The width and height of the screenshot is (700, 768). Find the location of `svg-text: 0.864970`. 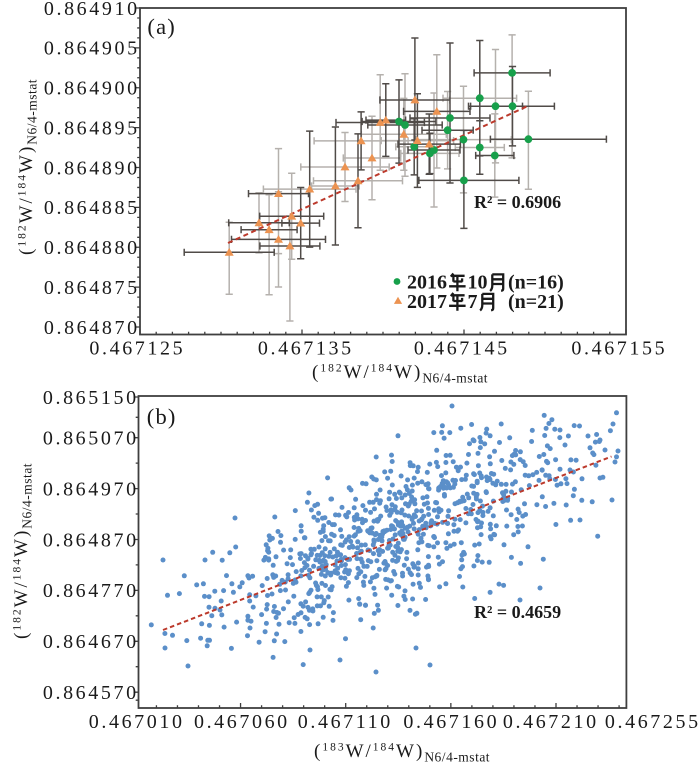

svg-text: 0.864970 is located at coordinates (91, 489).